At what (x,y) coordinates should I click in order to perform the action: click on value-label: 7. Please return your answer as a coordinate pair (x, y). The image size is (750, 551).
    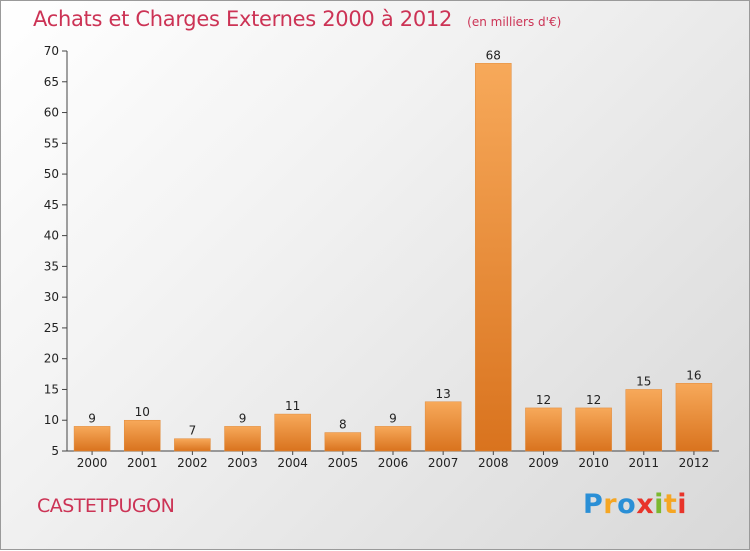
    Looking at the image, I should click on (193, 431).